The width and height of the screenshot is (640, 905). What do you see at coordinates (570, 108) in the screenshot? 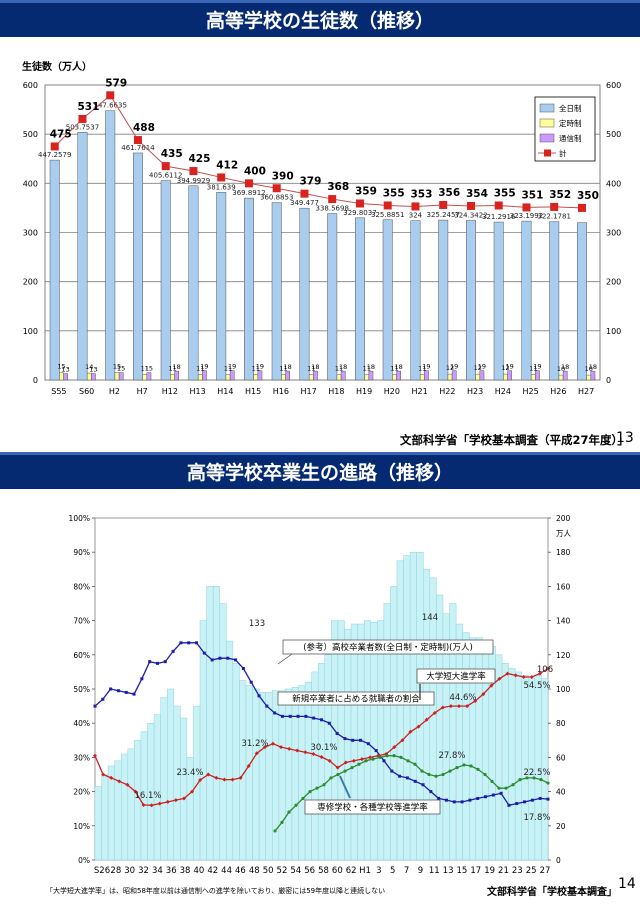
I see `legend-label: 全日制` at bounding box center [570, 108].